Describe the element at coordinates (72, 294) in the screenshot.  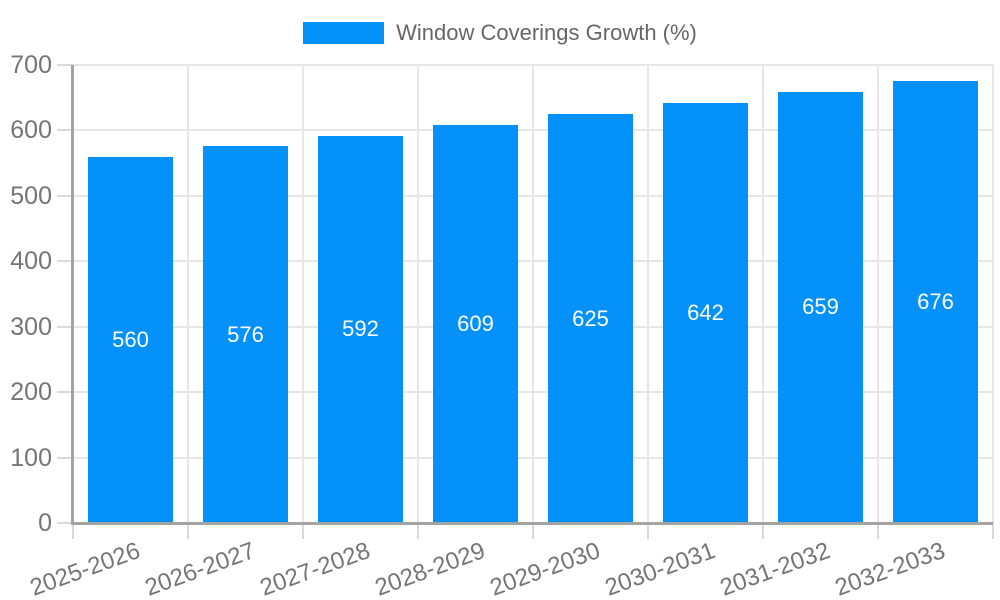
I see `y-axis-line` at that location.